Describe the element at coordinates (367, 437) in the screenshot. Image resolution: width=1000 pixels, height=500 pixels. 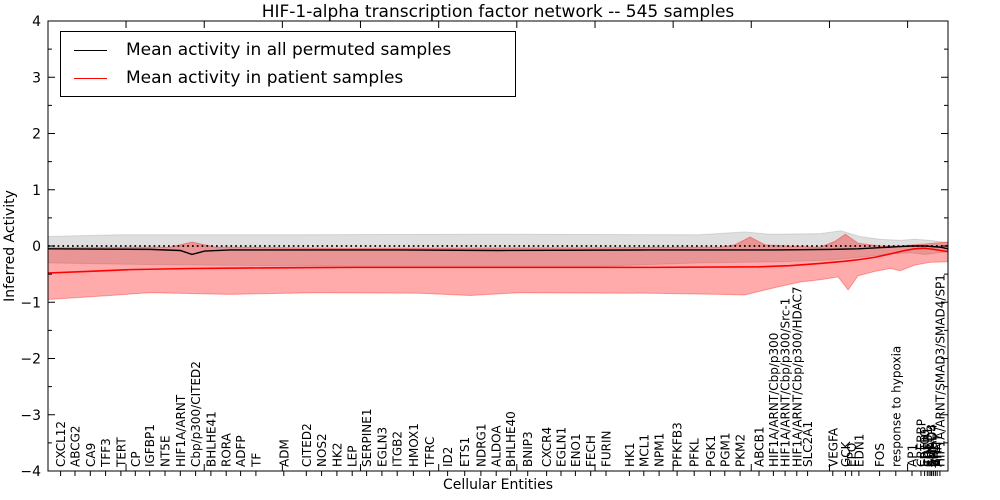
I see `x-tick-label: SERPINE1` at that location.